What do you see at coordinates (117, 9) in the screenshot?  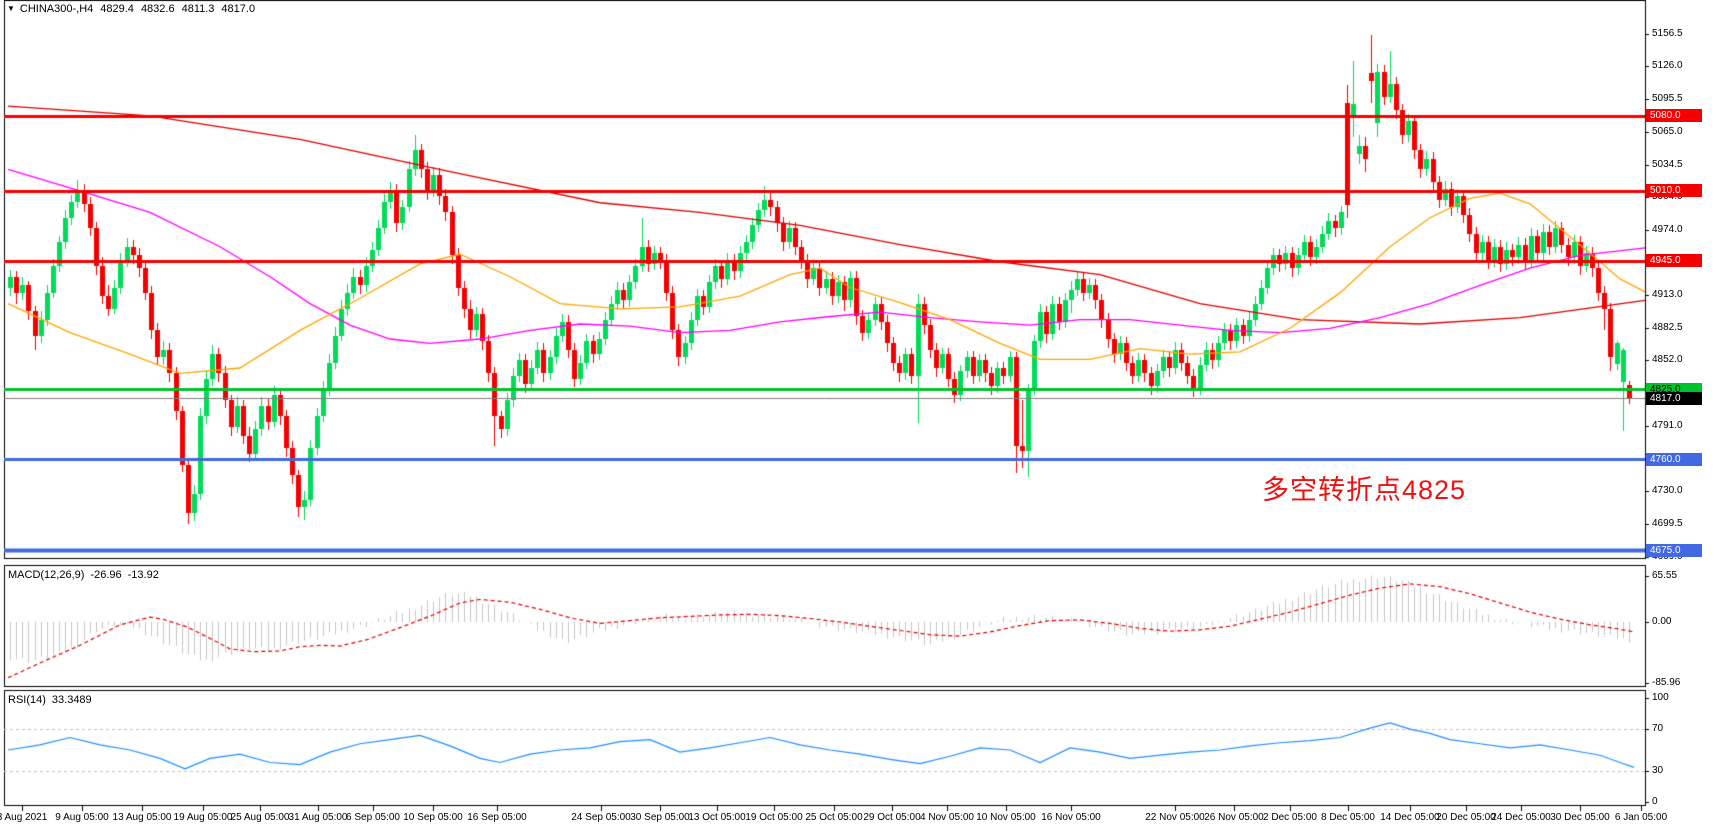 I see `ohlc-open: 4829.4` at bounding box center [117, 9].